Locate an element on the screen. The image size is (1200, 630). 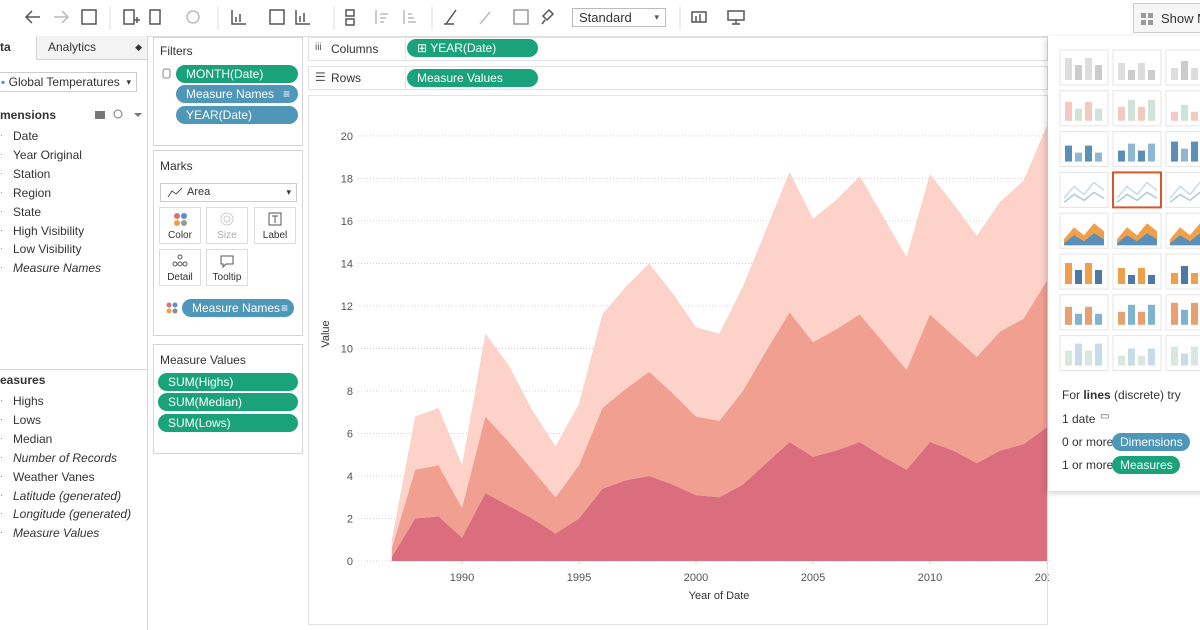
data-source-dropdown: ▪ Global Temperatures ▾ is located at coordinates (68, 82).